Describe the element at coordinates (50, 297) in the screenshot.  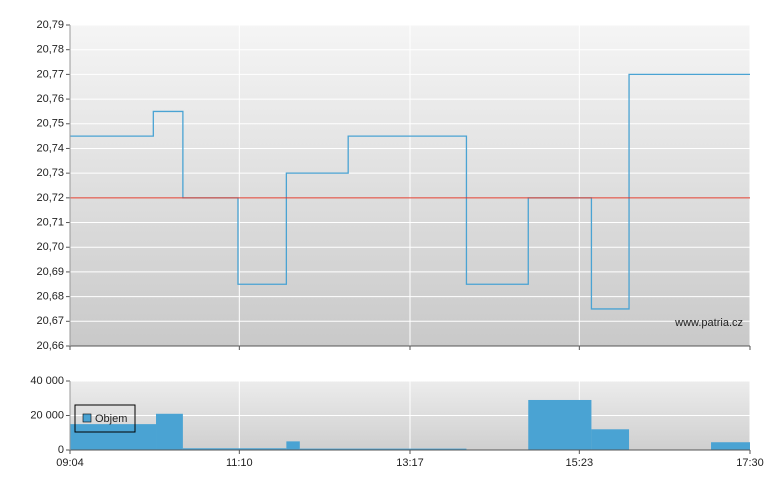
I see `y-tick-label: 20,68` at that location.